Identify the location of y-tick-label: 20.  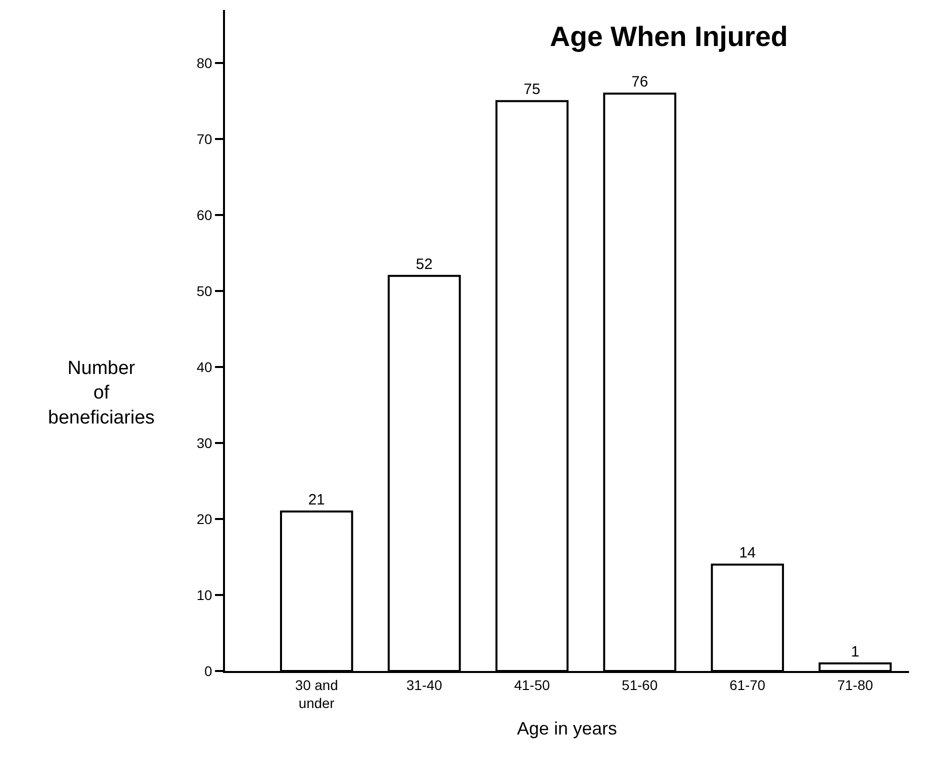
(204, 518).